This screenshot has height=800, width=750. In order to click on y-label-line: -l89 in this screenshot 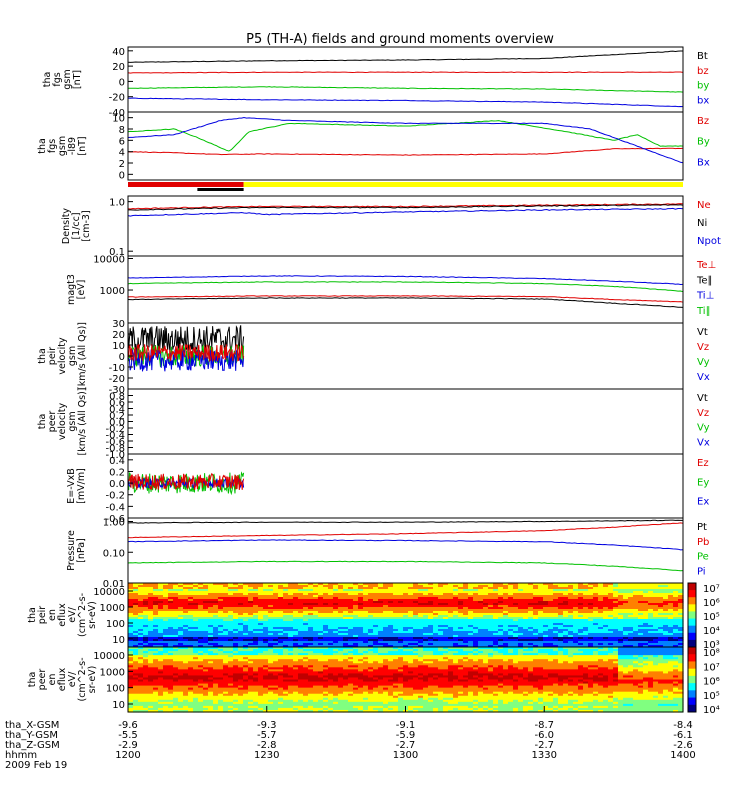, I will do `click(72, 146)`.